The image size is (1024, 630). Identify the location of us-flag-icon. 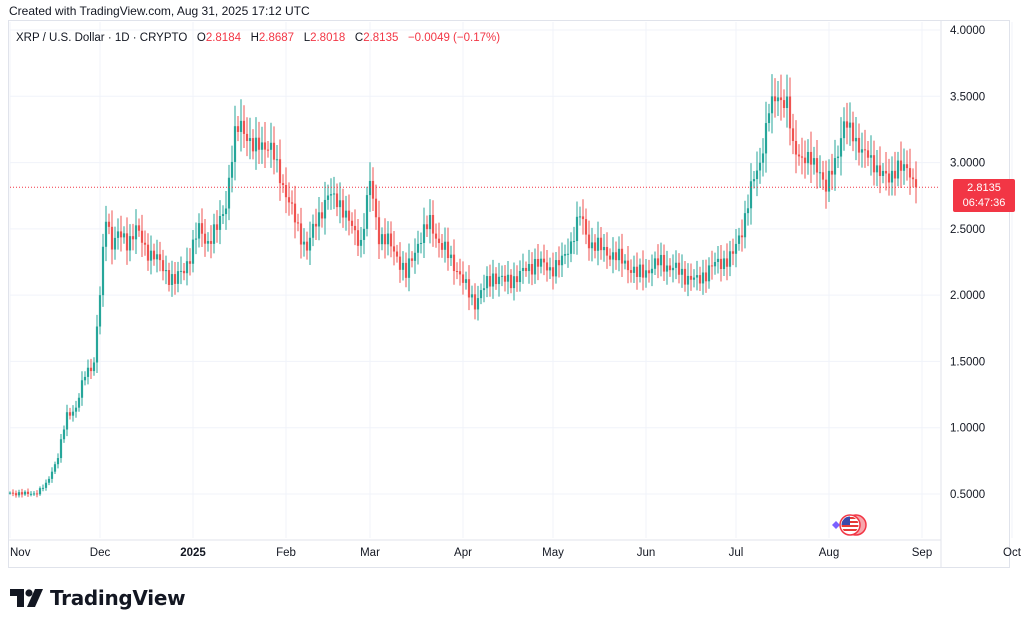
(850, 527).